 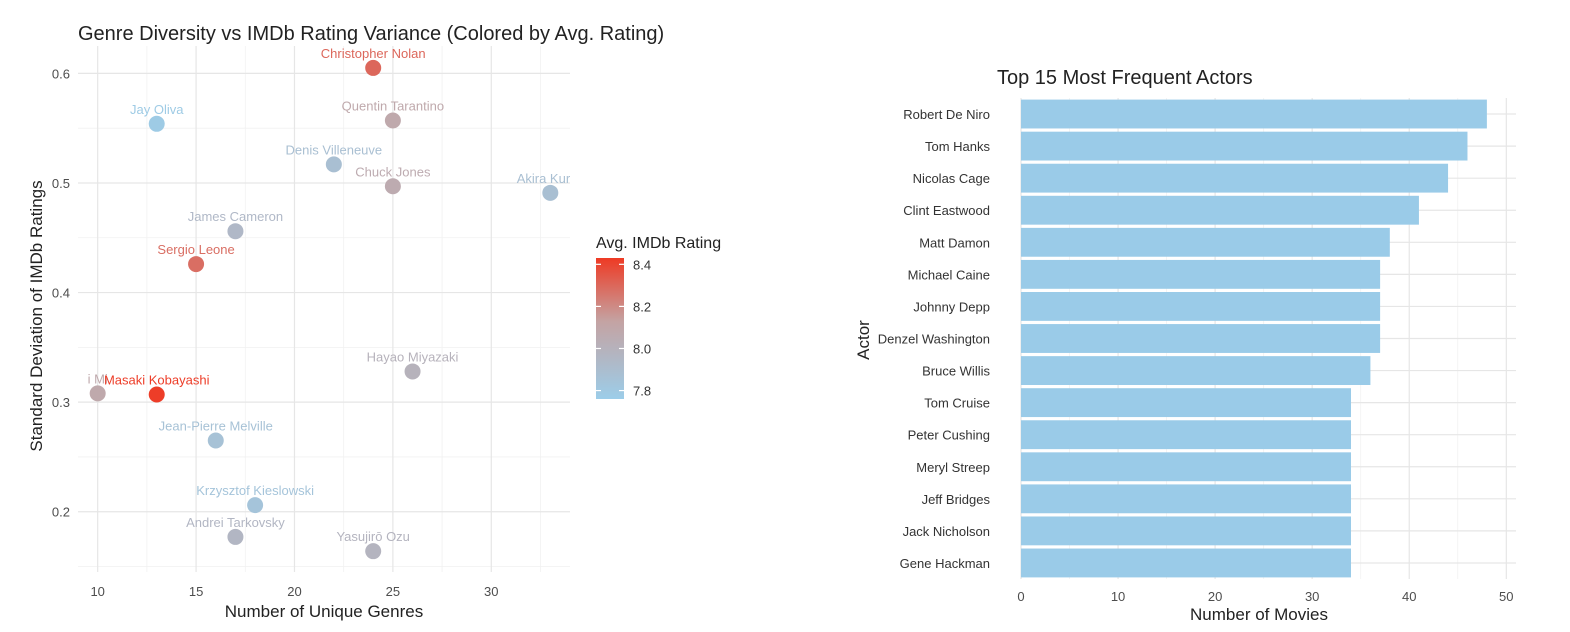 What do you see at coordinates (551, 178) in the screenshot?
I see `scatter-point-label: Akira Kuros` at bounding box center [551, 178].